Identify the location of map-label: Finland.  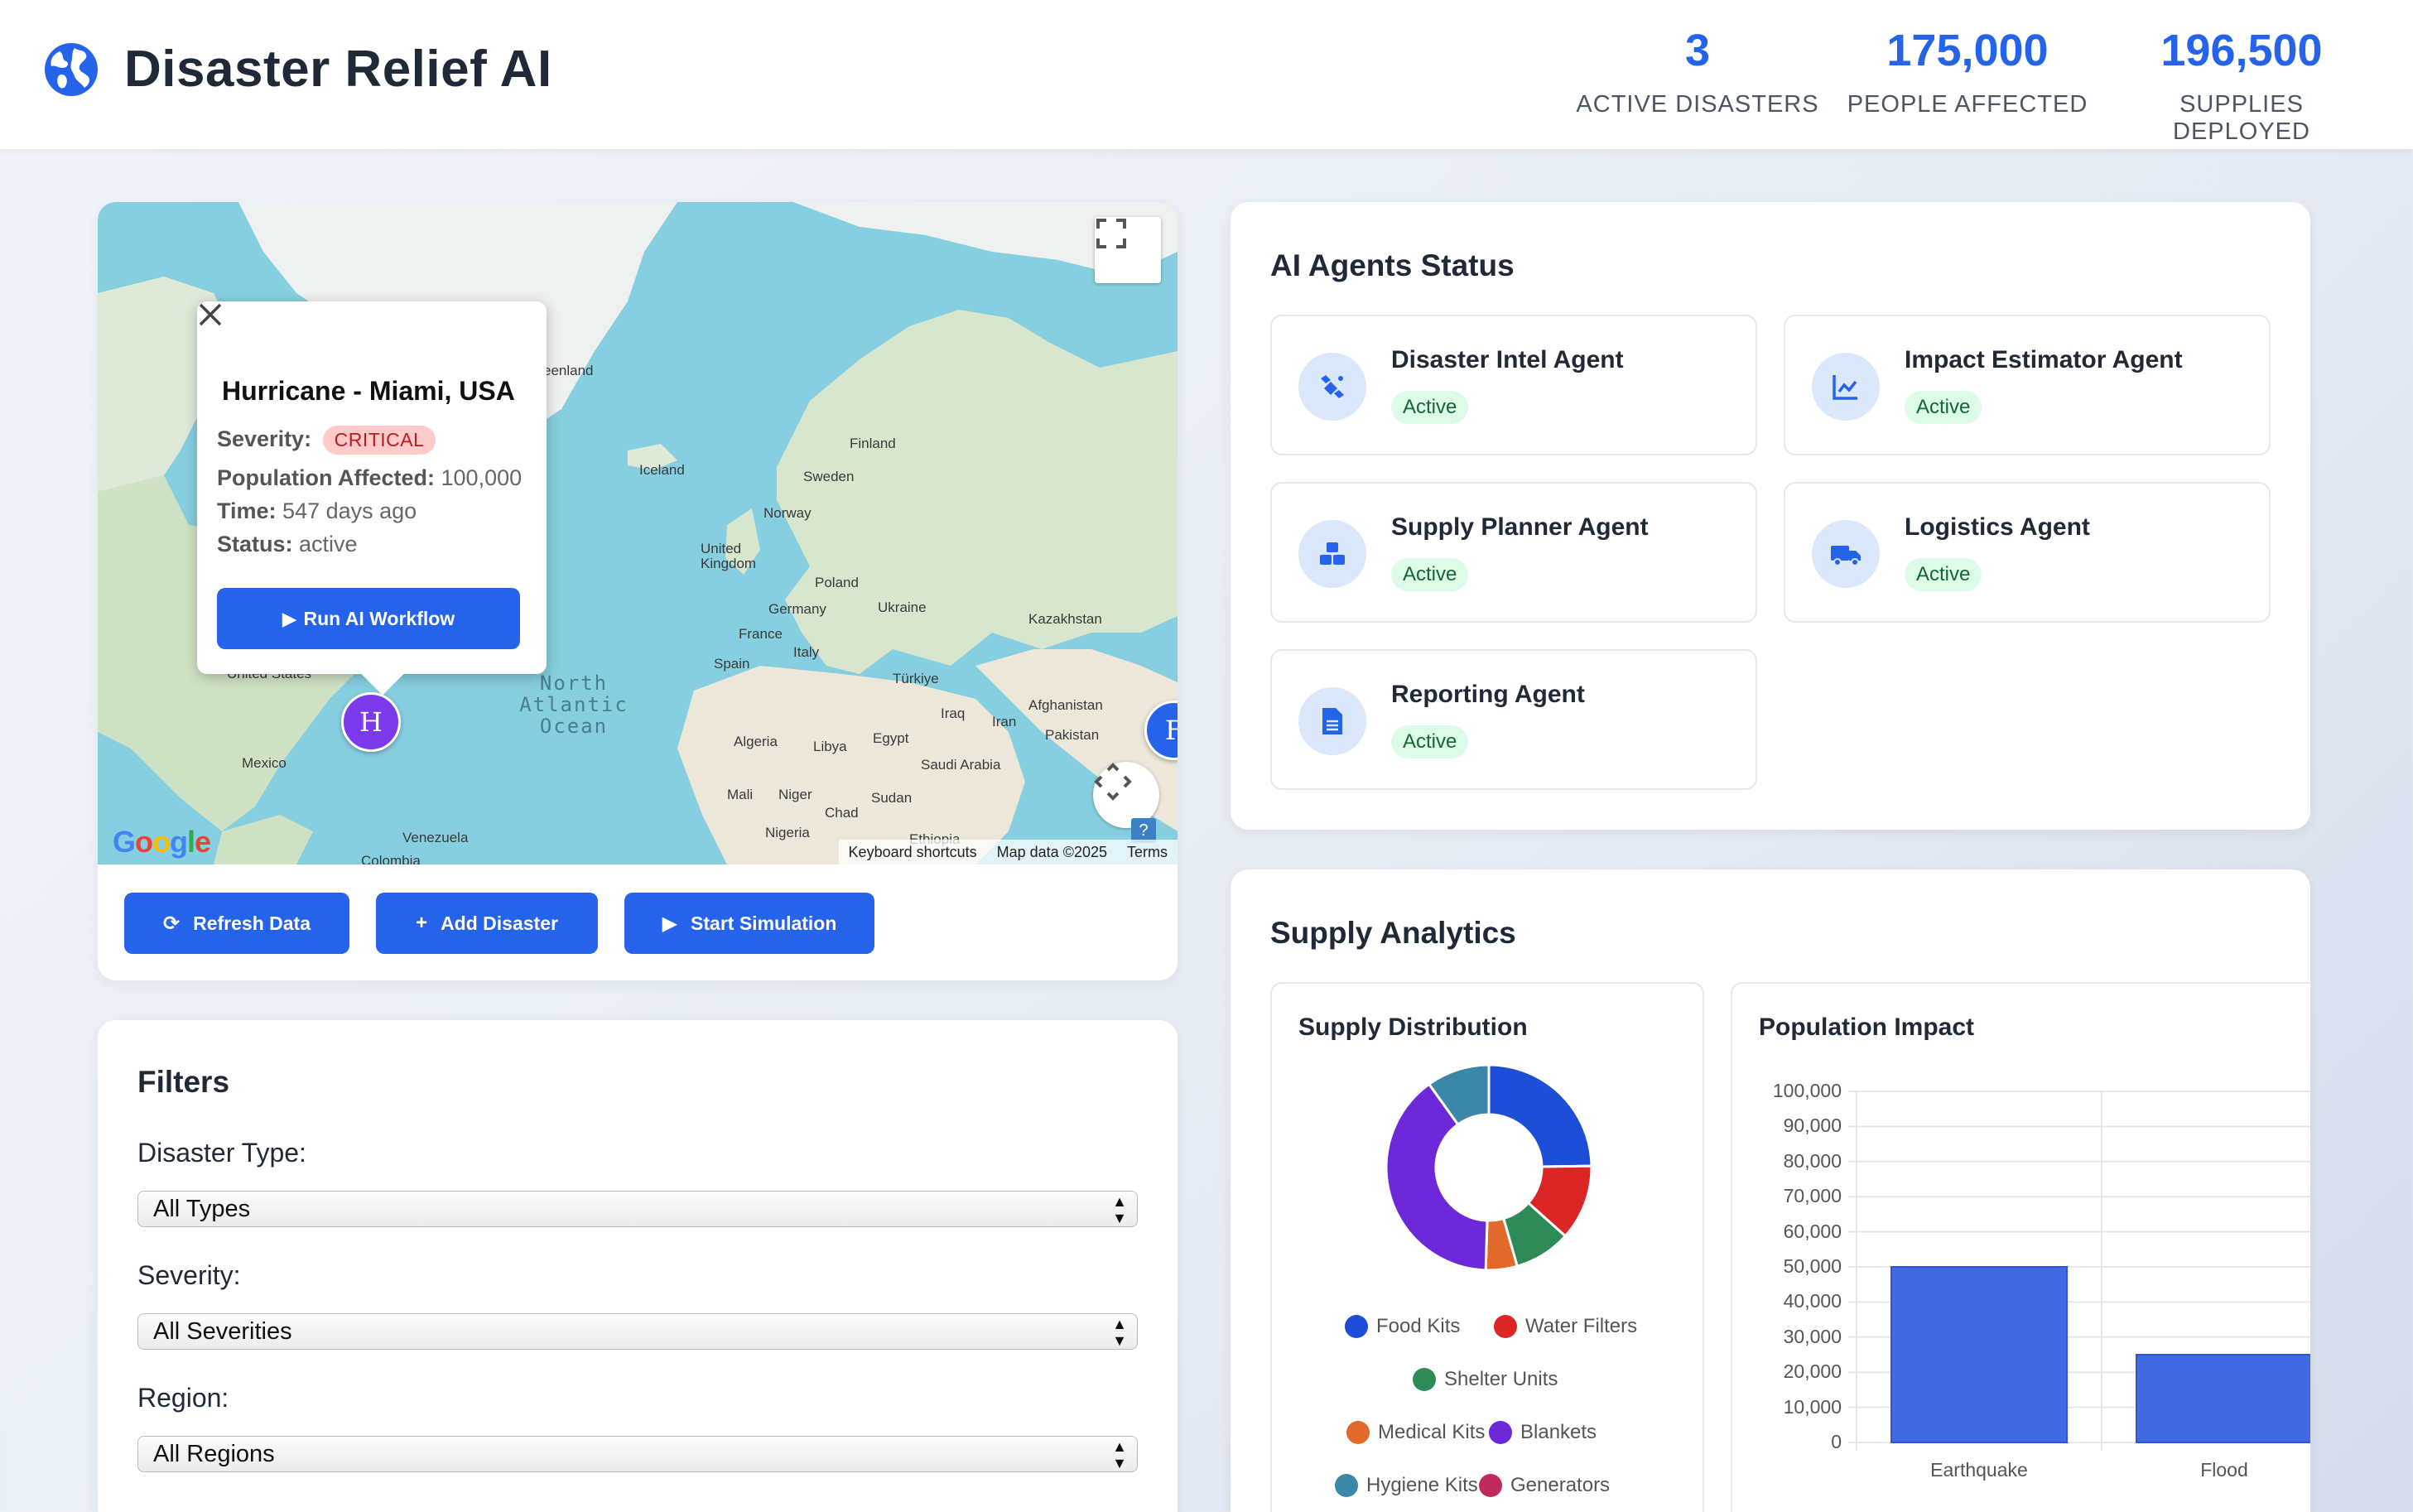
(873, 443).